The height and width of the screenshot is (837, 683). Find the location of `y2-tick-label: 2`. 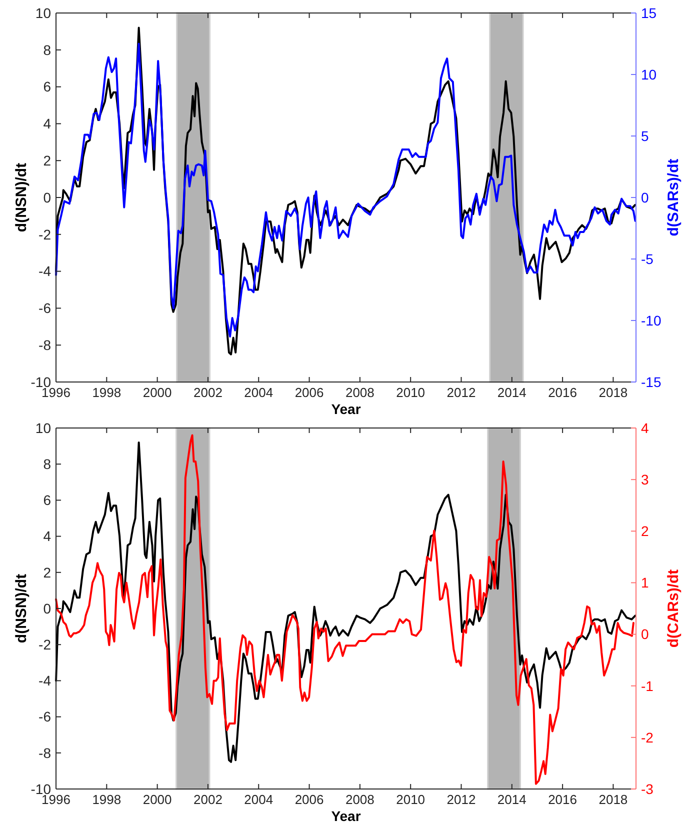

y2-tick-label: 2 is located at coordinates (645, 531).